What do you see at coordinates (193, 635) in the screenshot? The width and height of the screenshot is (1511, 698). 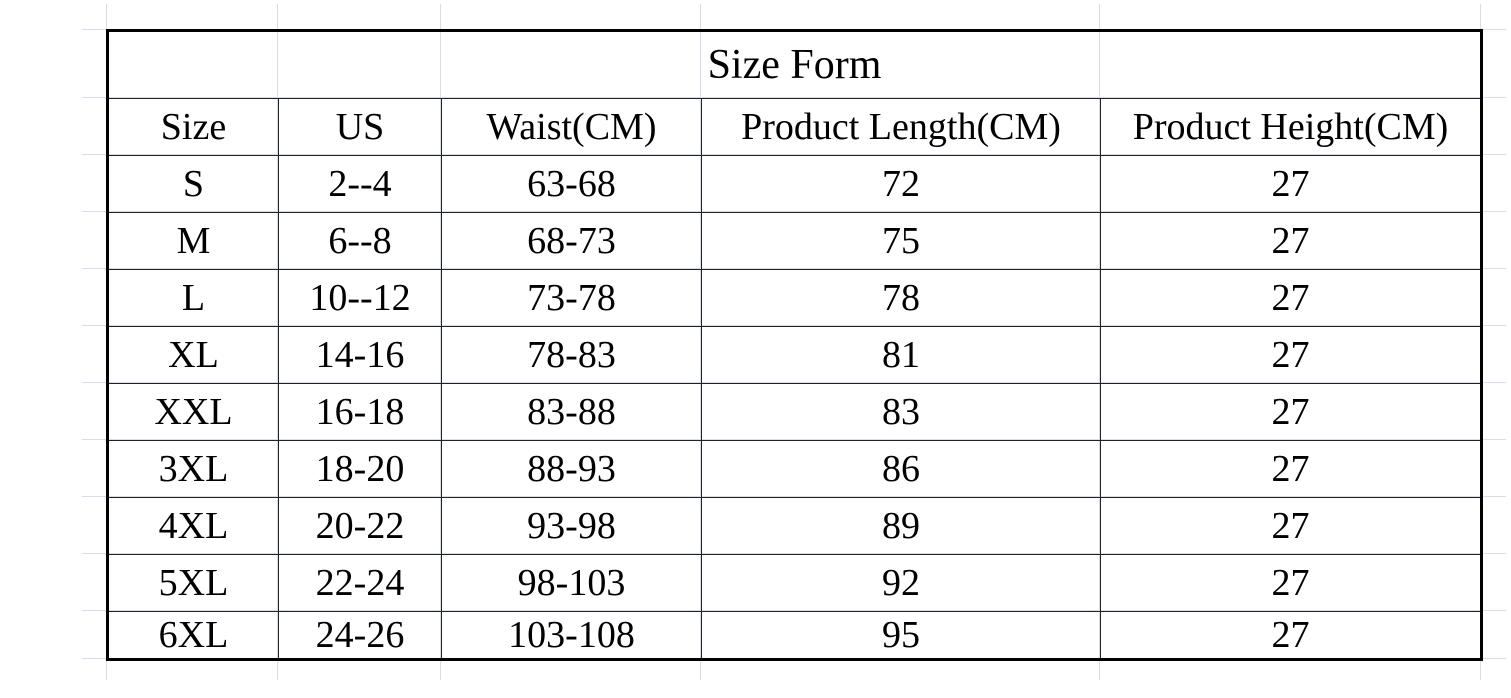 I see `table-cell: 6XL` at bounding box center [193, 635].